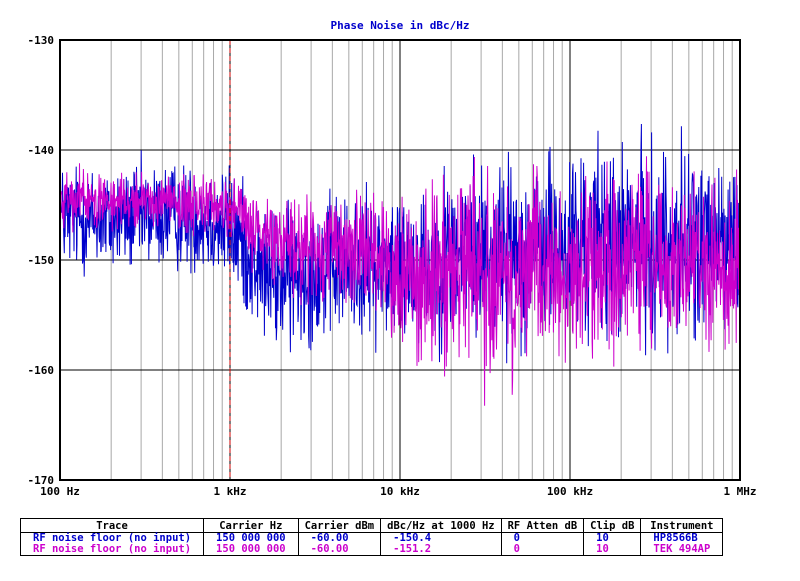 The width and height of the screenshot is (800, 581). Describe the element at coordinates (41, 150) in the screenshot. I see `y-tick-label: -140` at that location.